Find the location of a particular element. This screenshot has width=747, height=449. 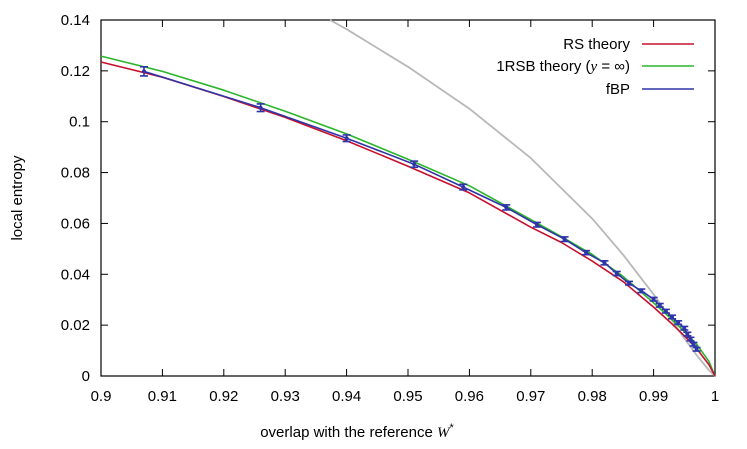

x-tick-label: 1 is located at coordinates (715, 396).